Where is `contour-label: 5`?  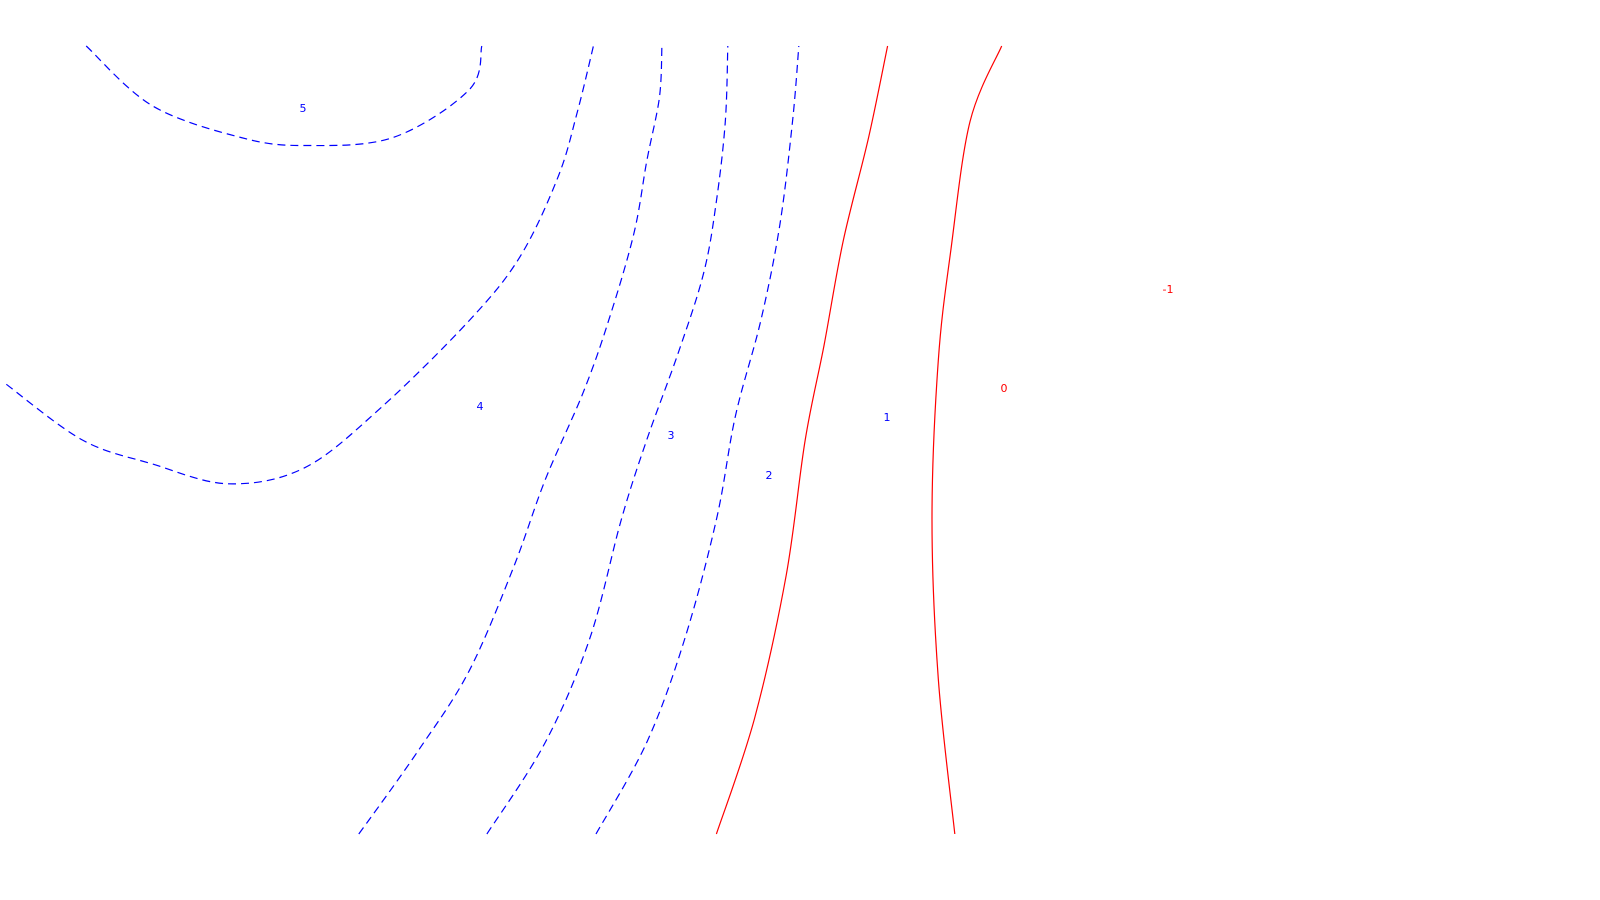 contour-label: 5 is located at coordinates (303, 108).